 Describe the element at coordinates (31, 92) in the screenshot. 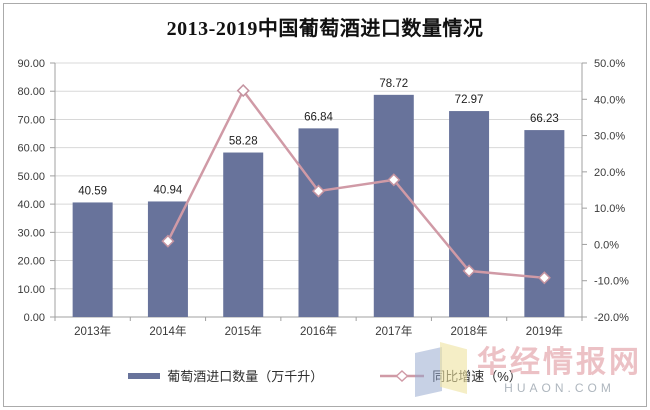

I see `left-axis-tick: 80.00` at that location.